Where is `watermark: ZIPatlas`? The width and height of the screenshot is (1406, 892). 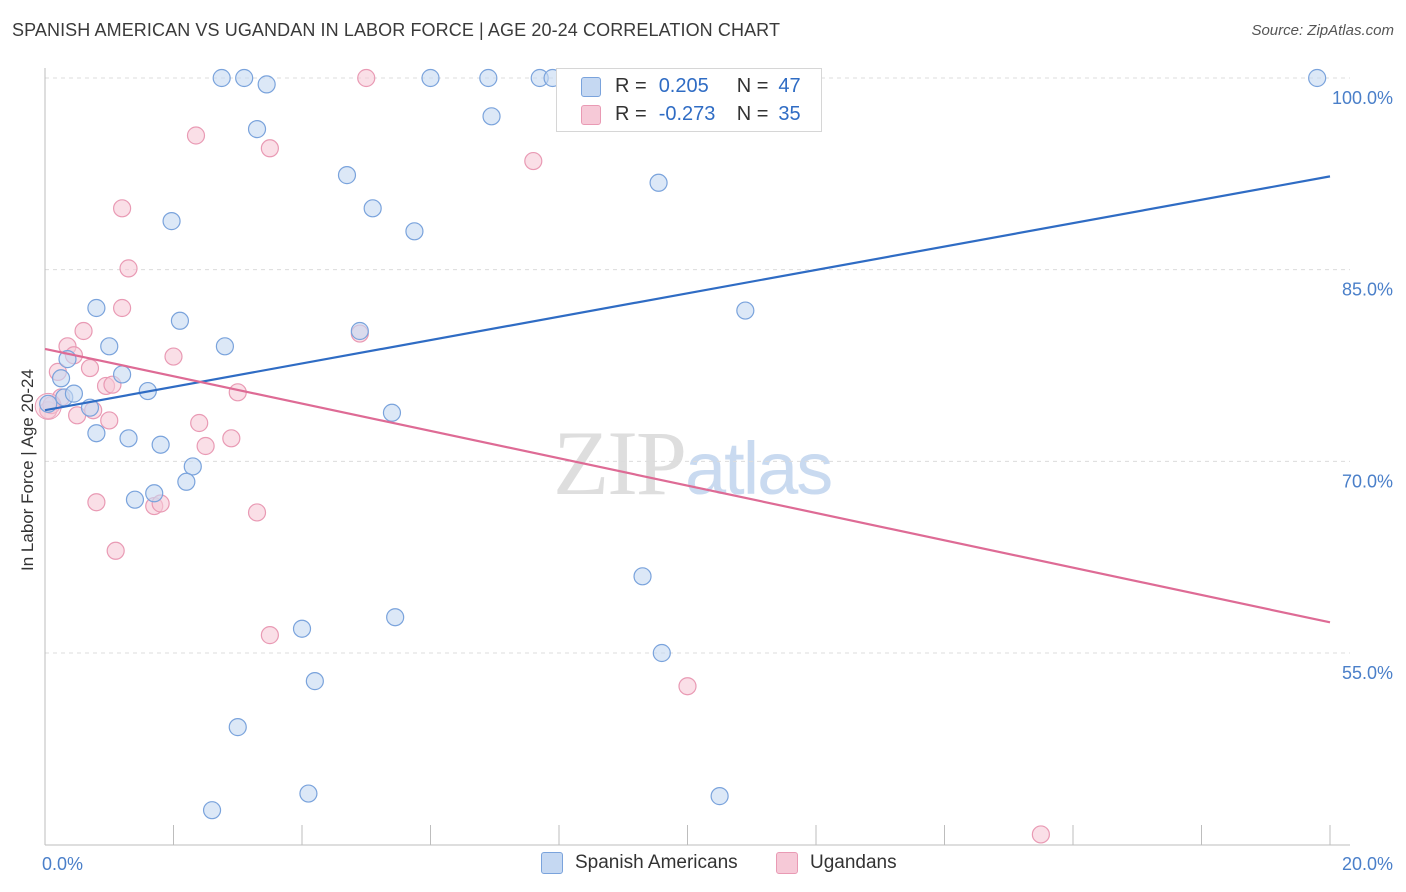 watermark: ZIPatlas is located at coordinates (693, 463).